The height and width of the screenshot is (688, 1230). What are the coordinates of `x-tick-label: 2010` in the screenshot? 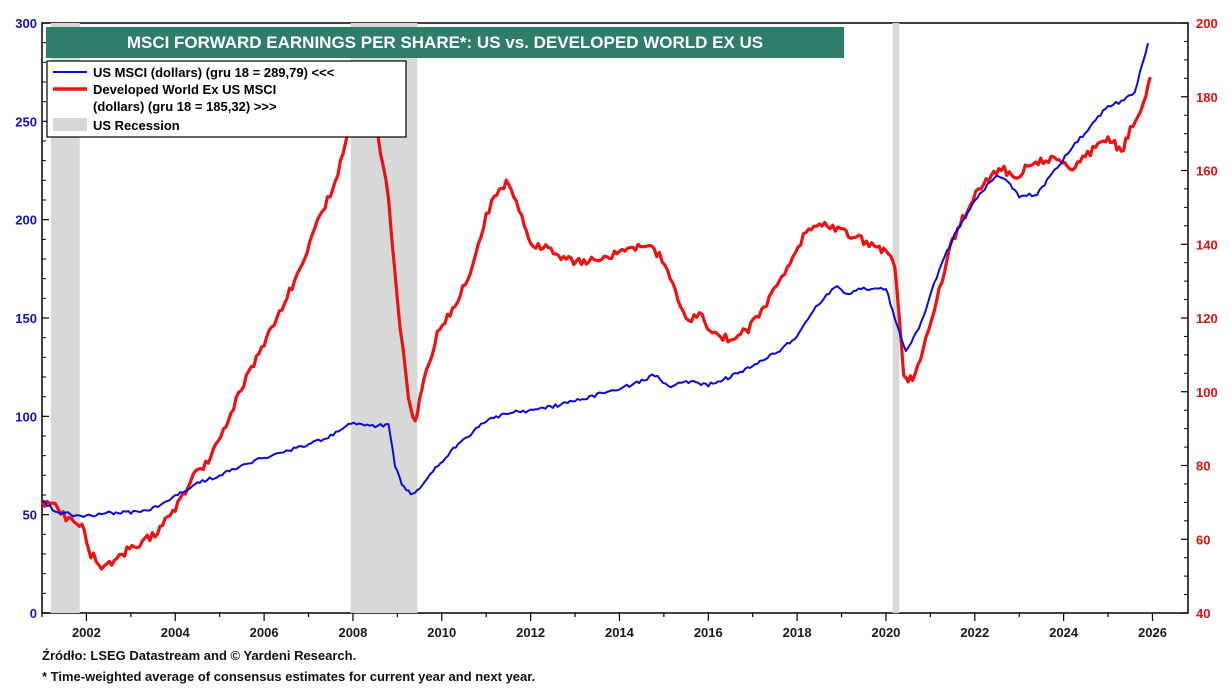 It's located at (441, 632).